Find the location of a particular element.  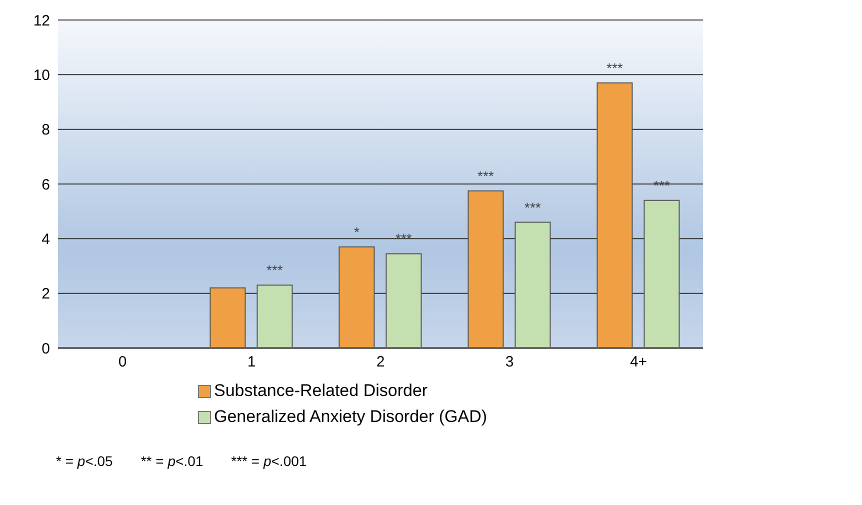

text: *** = p<.001 is located at coordinates (269, 461).